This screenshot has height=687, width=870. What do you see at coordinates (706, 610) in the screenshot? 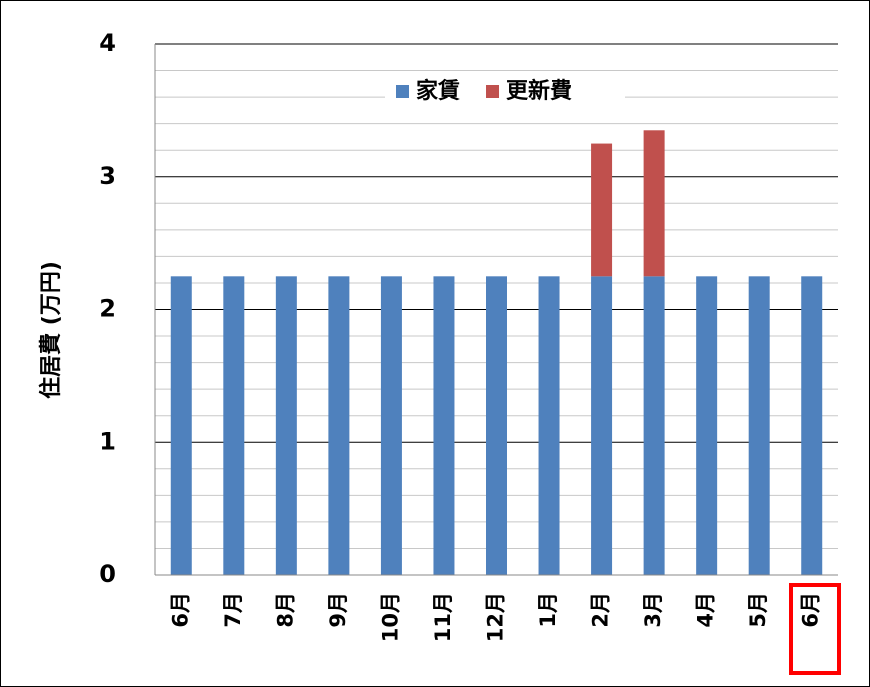
I see `x-tick-label: 4月` at bounding box center [706, 610].